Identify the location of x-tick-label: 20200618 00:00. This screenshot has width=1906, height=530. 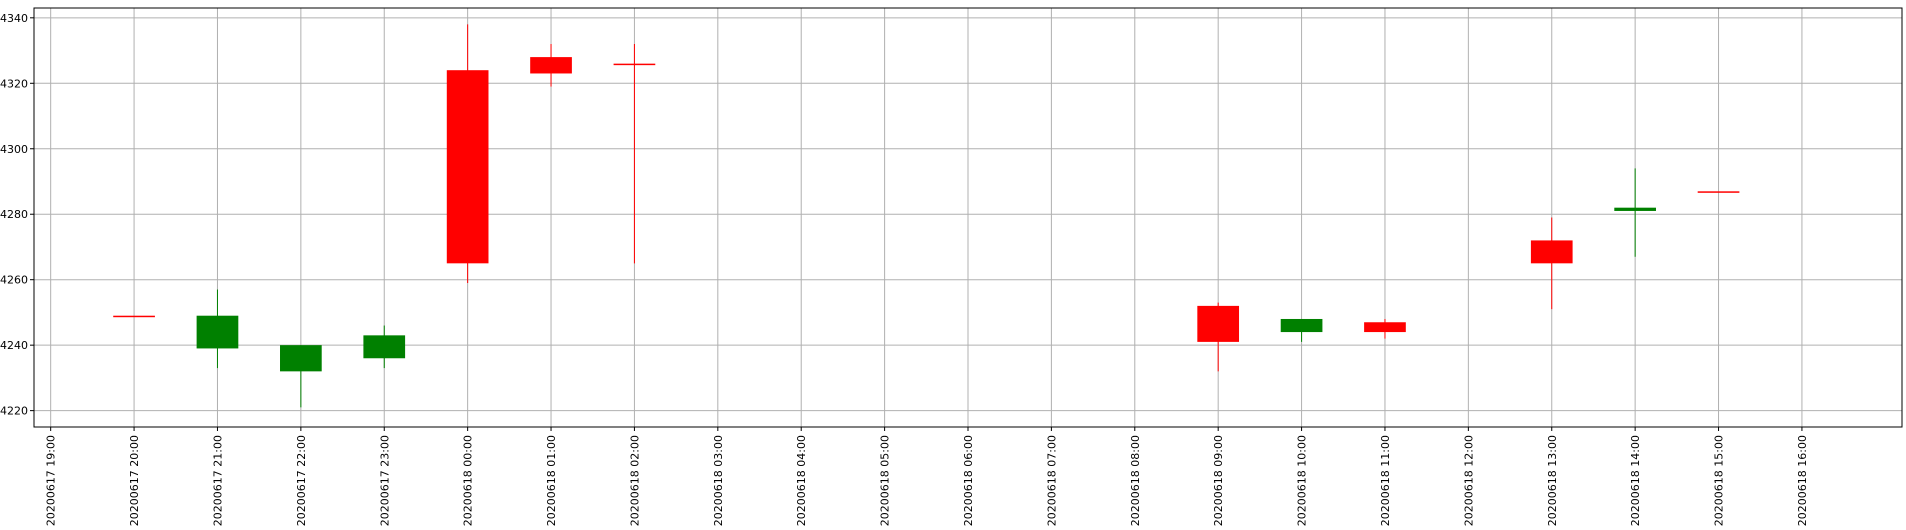
(468, 480).